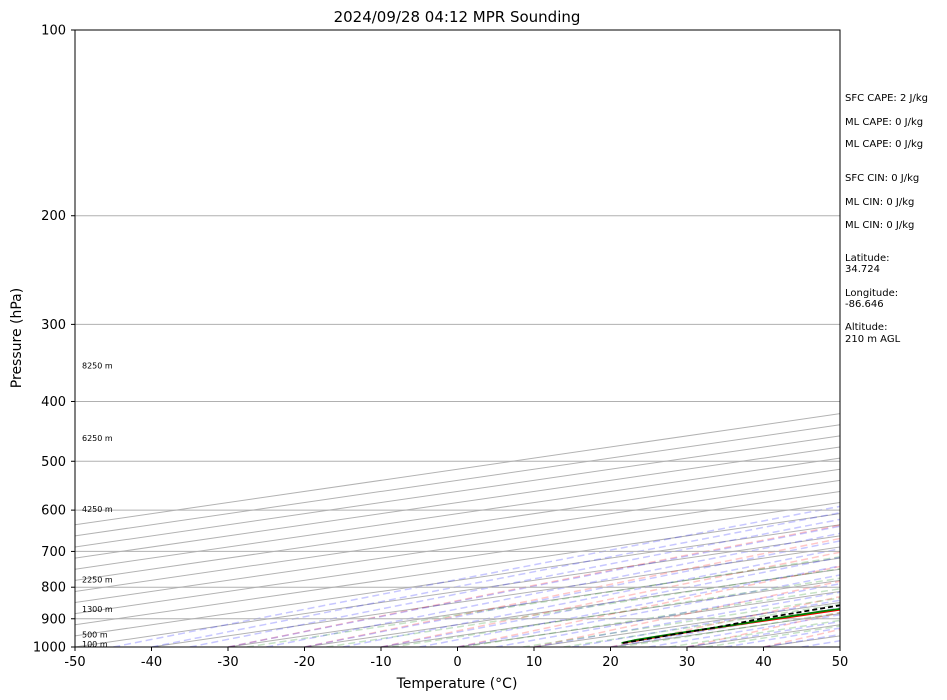  I want to click on longitude-value: -86.646, so click(864, 304).